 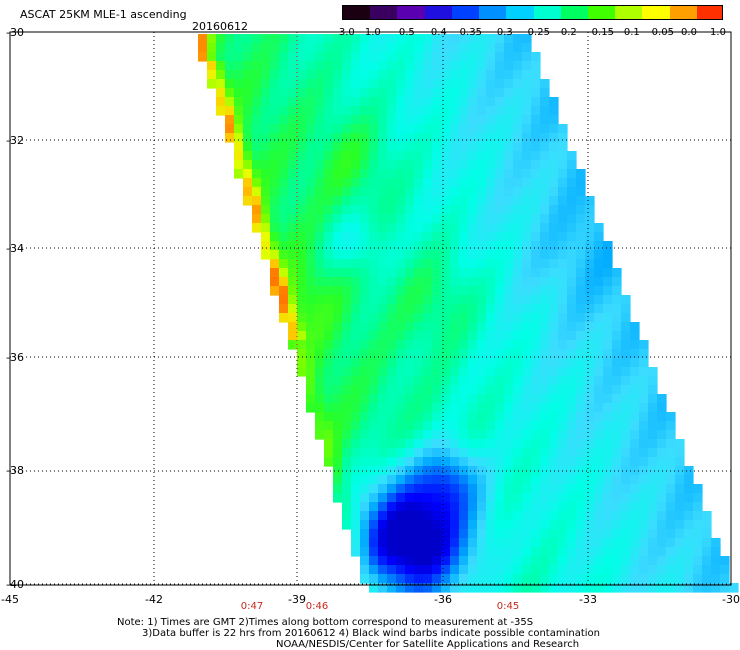 I want to click on pass-time-label: 0:47, so click(x=252, y=606).